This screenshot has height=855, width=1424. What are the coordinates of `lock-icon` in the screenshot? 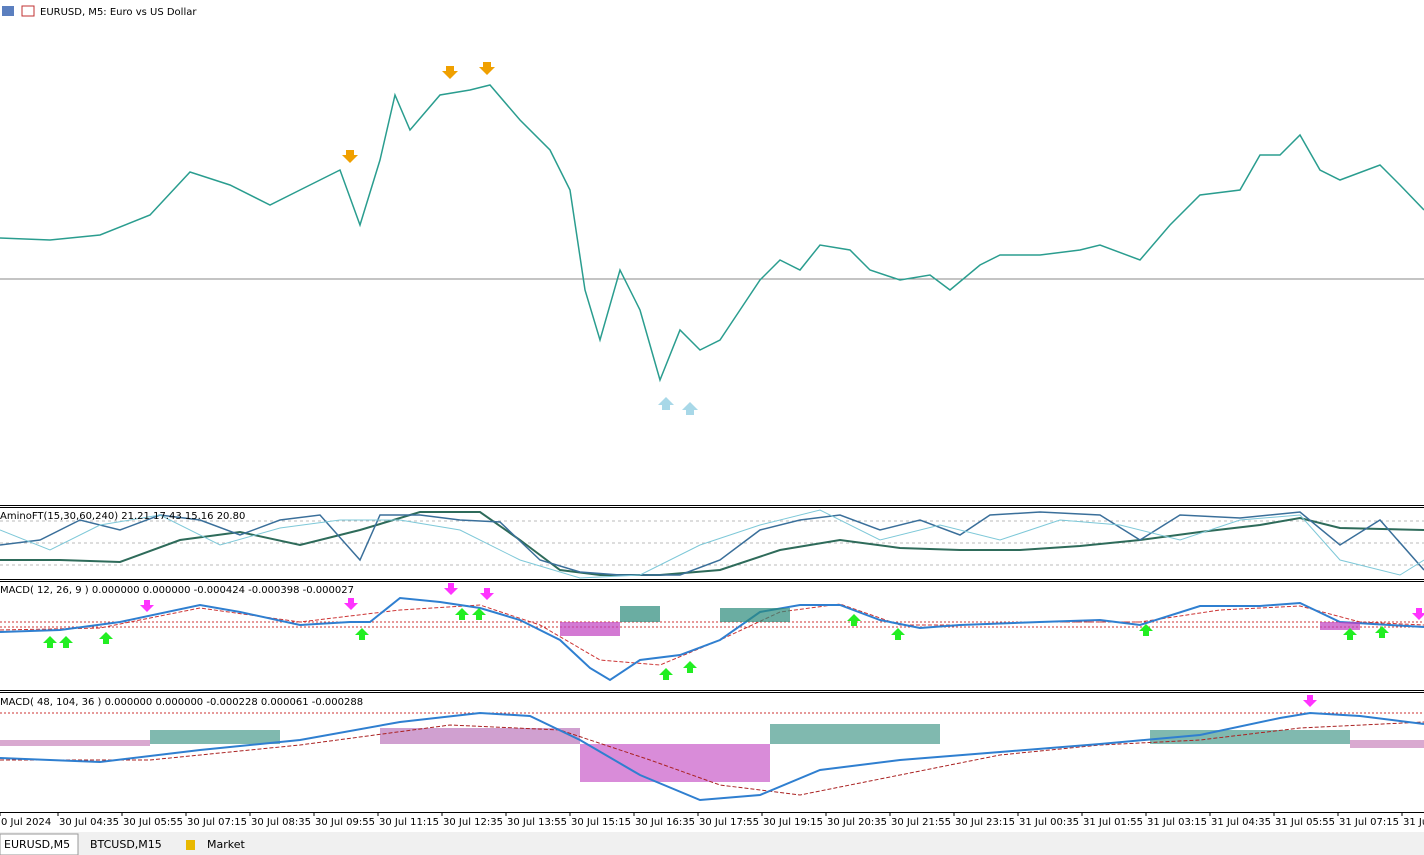 It's located at (190, 845).